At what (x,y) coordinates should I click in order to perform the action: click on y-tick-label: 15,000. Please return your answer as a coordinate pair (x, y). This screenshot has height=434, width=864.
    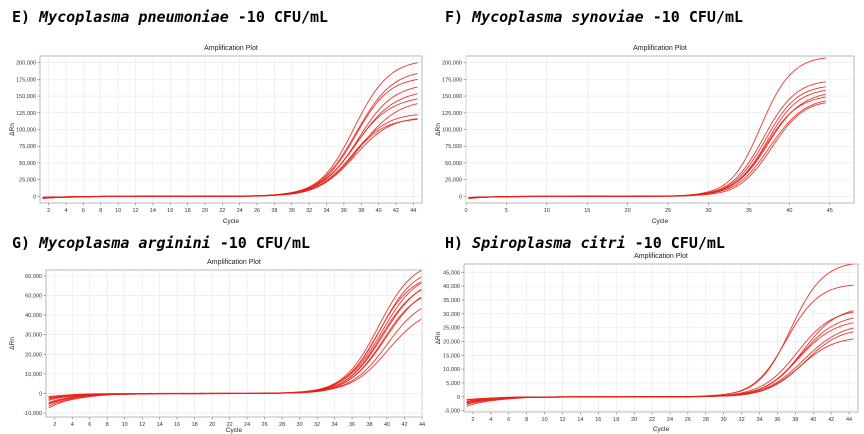
    Looking at the image, I should click on (451, 356).